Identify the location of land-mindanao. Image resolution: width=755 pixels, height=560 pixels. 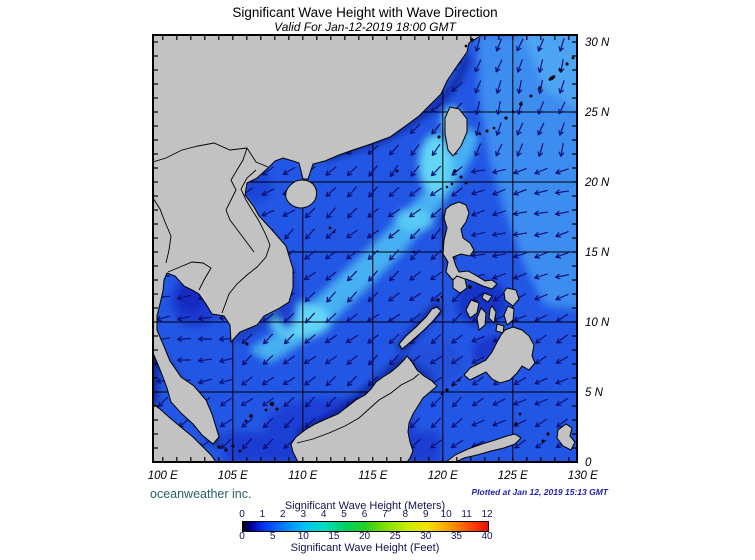
(499, 355).